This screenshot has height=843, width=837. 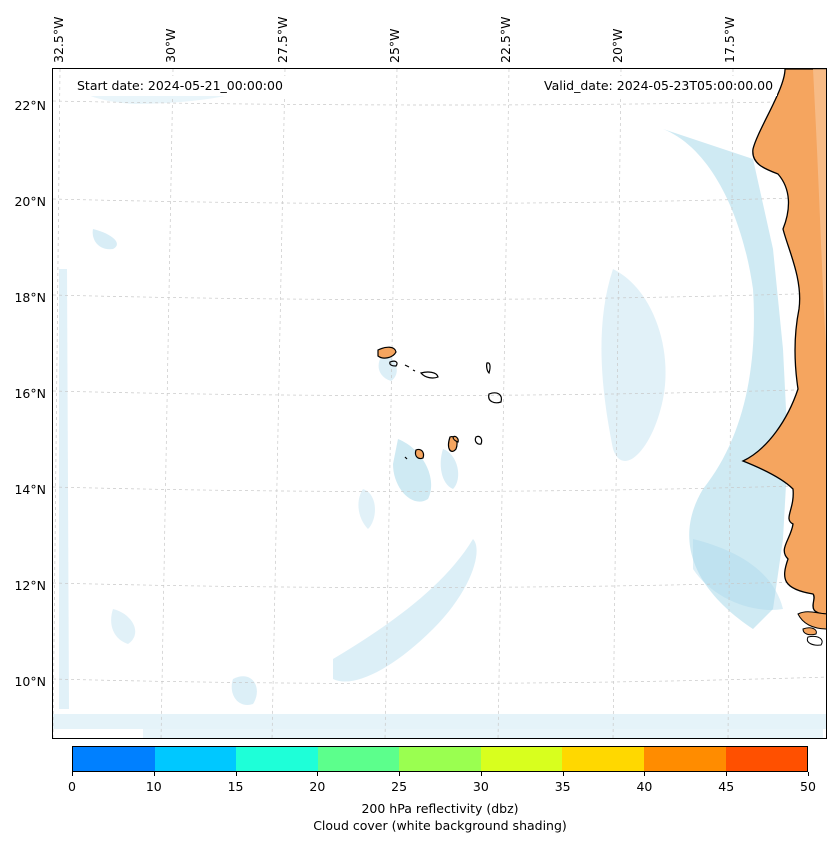 I want to click on lat-label: 20°N, so click(x=30, y=201).